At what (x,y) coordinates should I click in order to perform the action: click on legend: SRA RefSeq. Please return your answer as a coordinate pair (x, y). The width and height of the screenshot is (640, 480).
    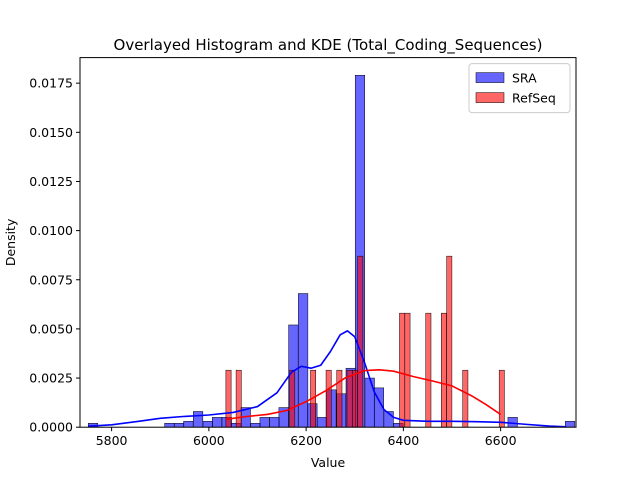
    Looking at the image, I should click on (519, 88).